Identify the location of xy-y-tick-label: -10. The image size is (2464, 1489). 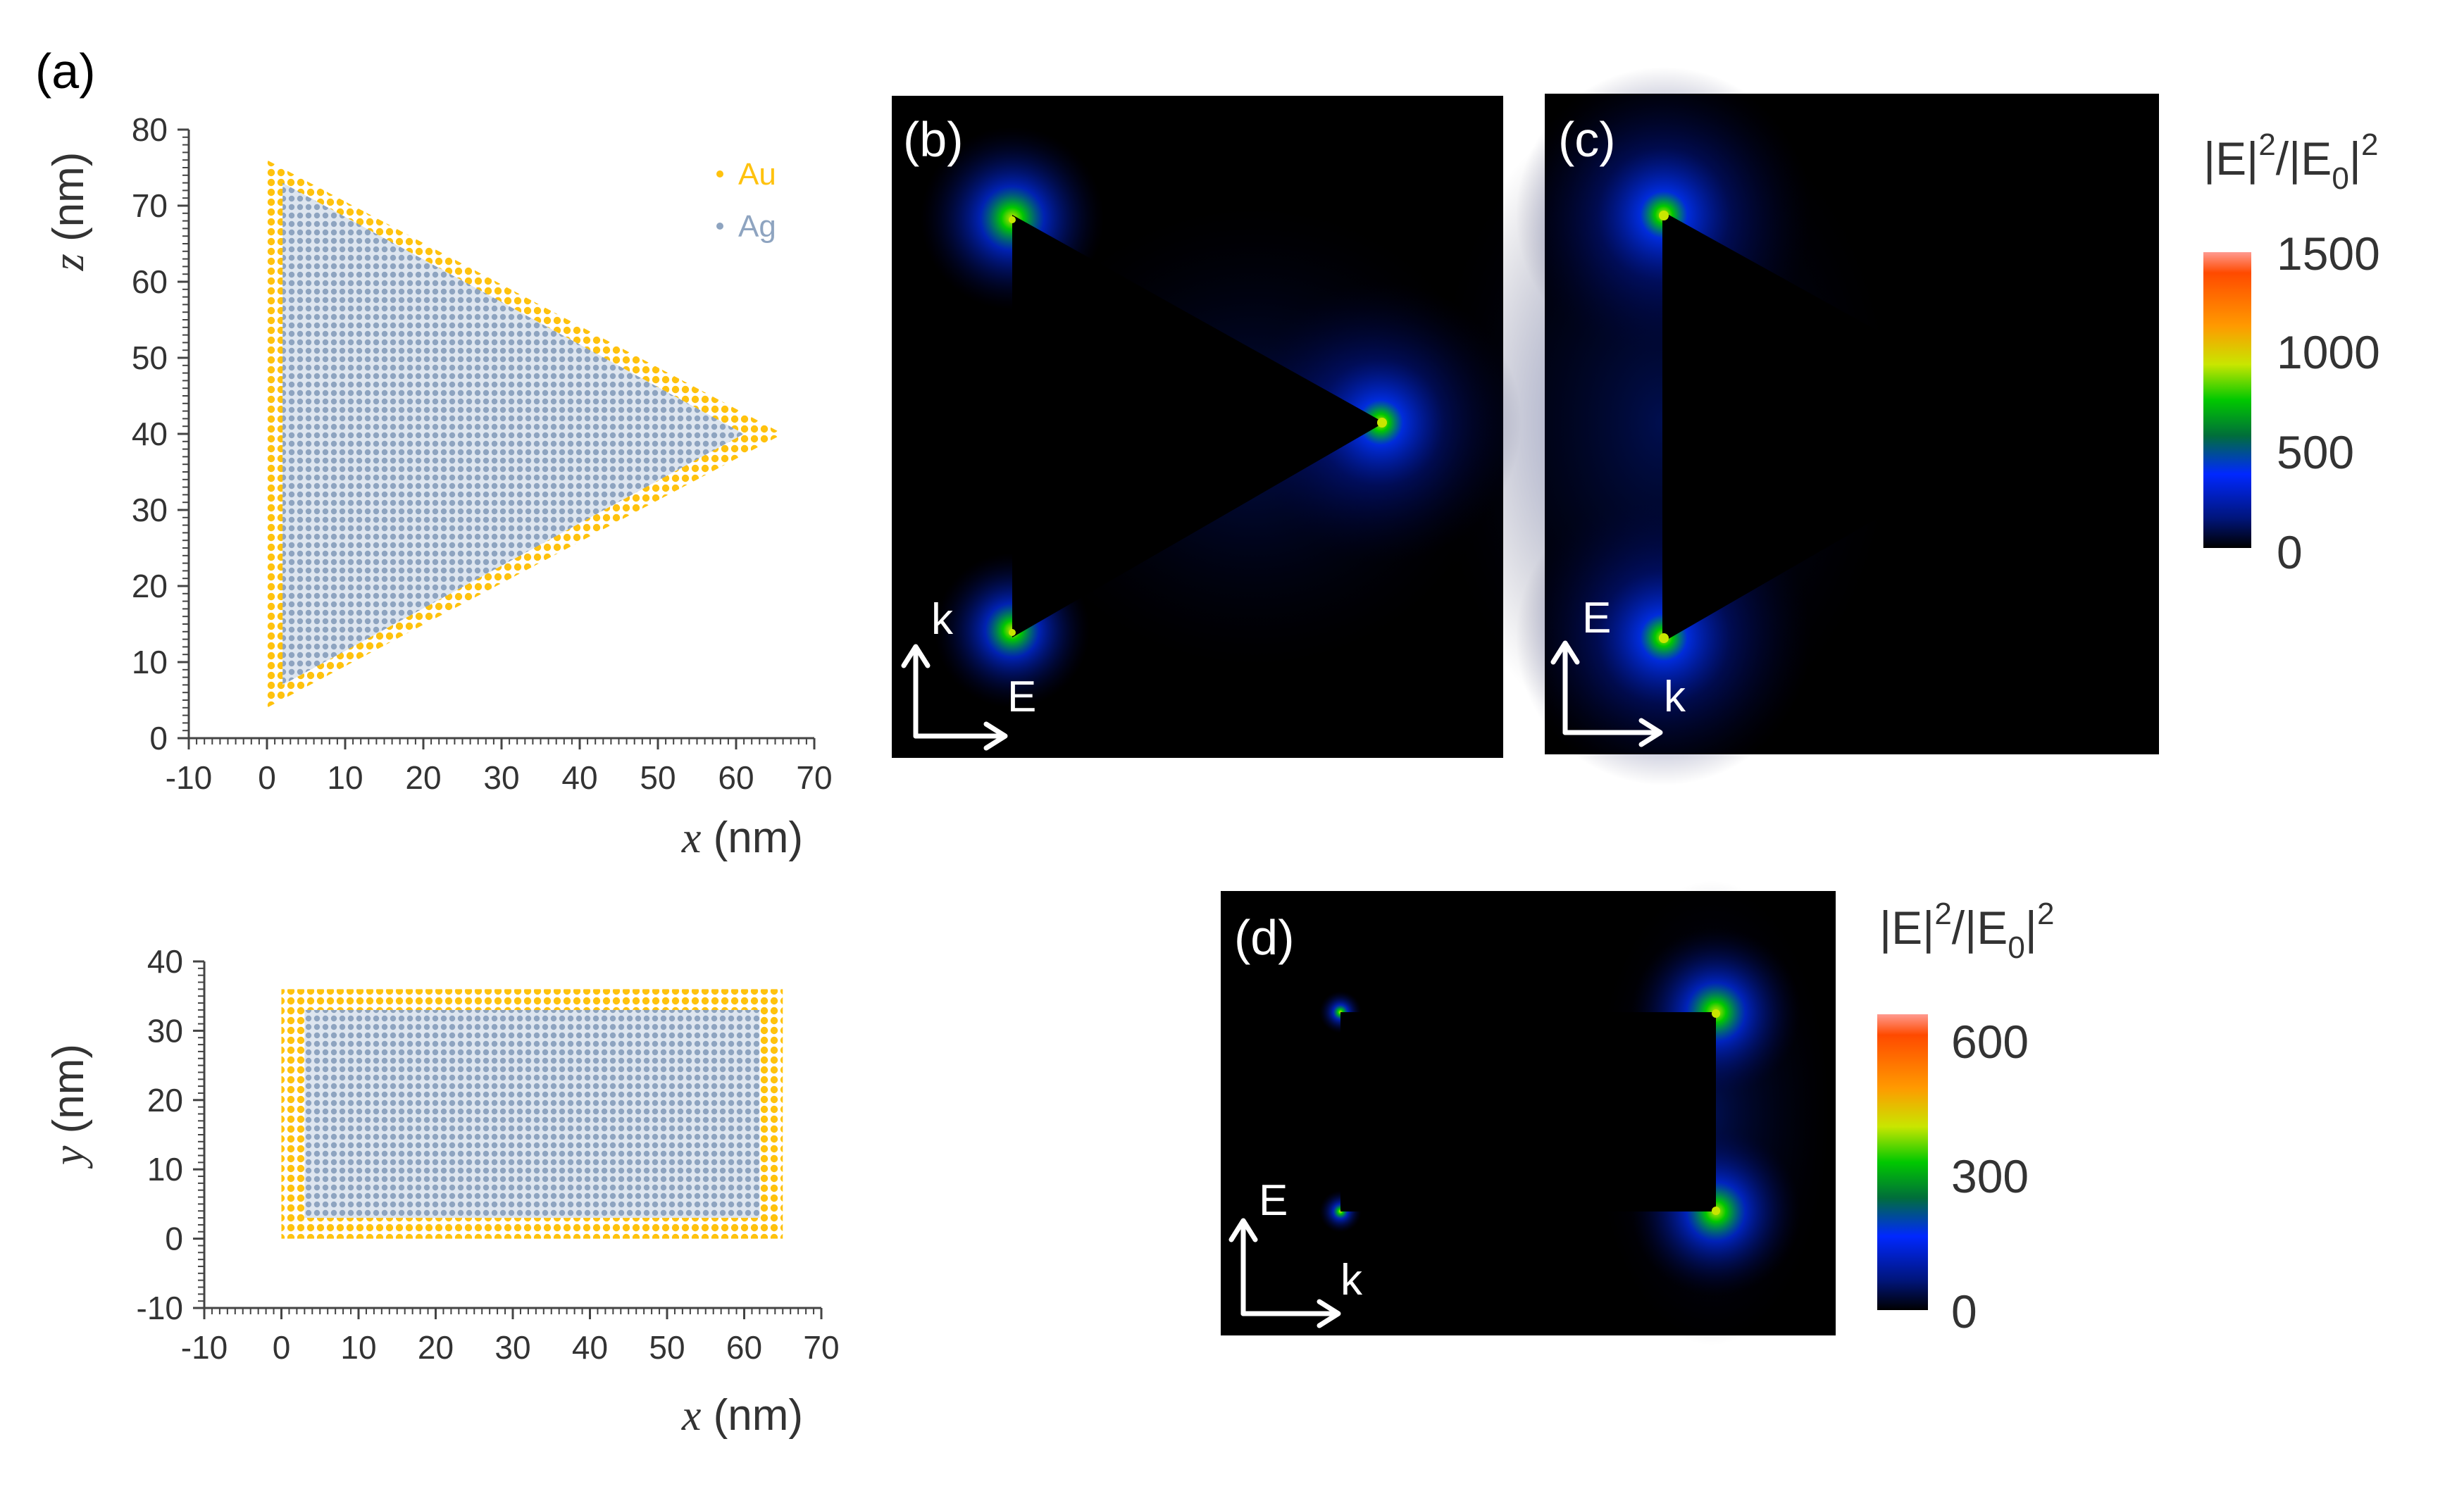
(160, 1308).